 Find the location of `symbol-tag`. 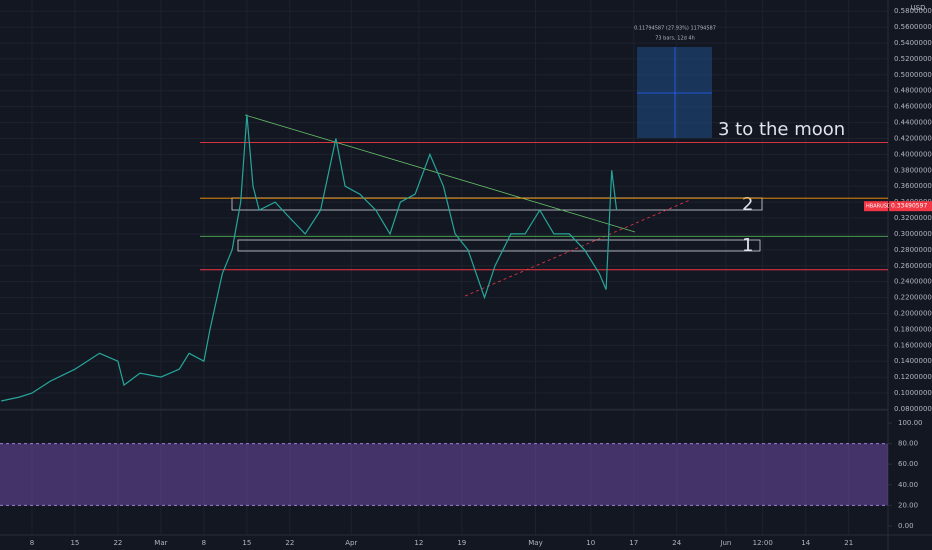

symbol-tag is located at coordinates (876, 206).